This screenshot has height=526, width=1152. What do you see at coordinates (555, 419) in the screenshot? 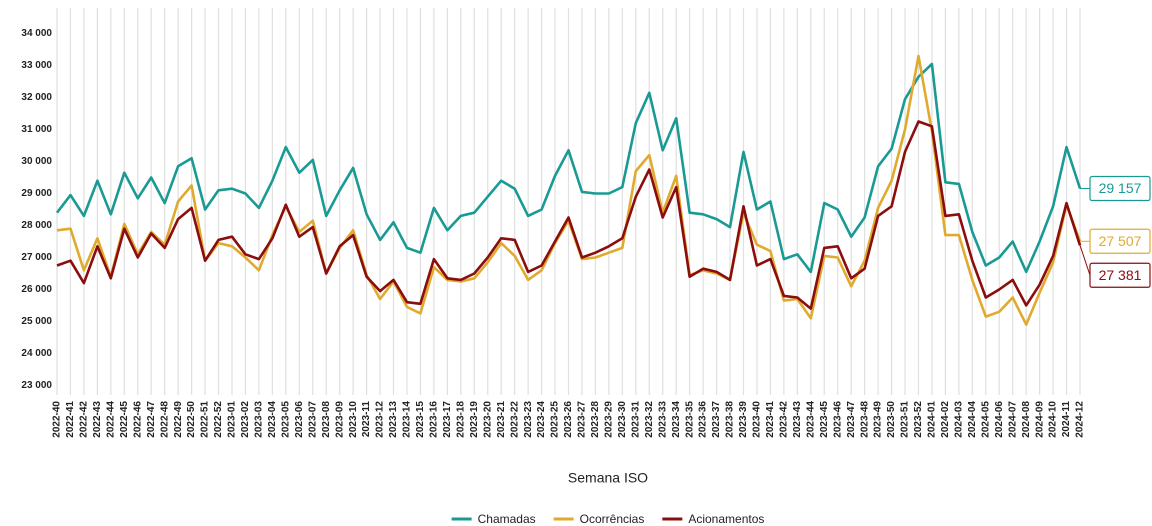
I see `x-tick-label: 2023-25` at bounding box center [555, 419].